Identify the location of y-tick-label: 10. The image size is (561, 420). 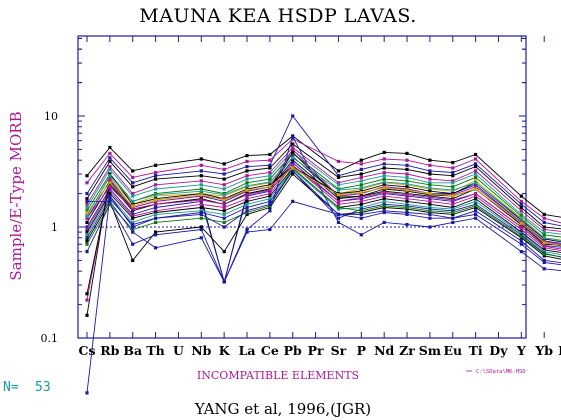
(51, 116).